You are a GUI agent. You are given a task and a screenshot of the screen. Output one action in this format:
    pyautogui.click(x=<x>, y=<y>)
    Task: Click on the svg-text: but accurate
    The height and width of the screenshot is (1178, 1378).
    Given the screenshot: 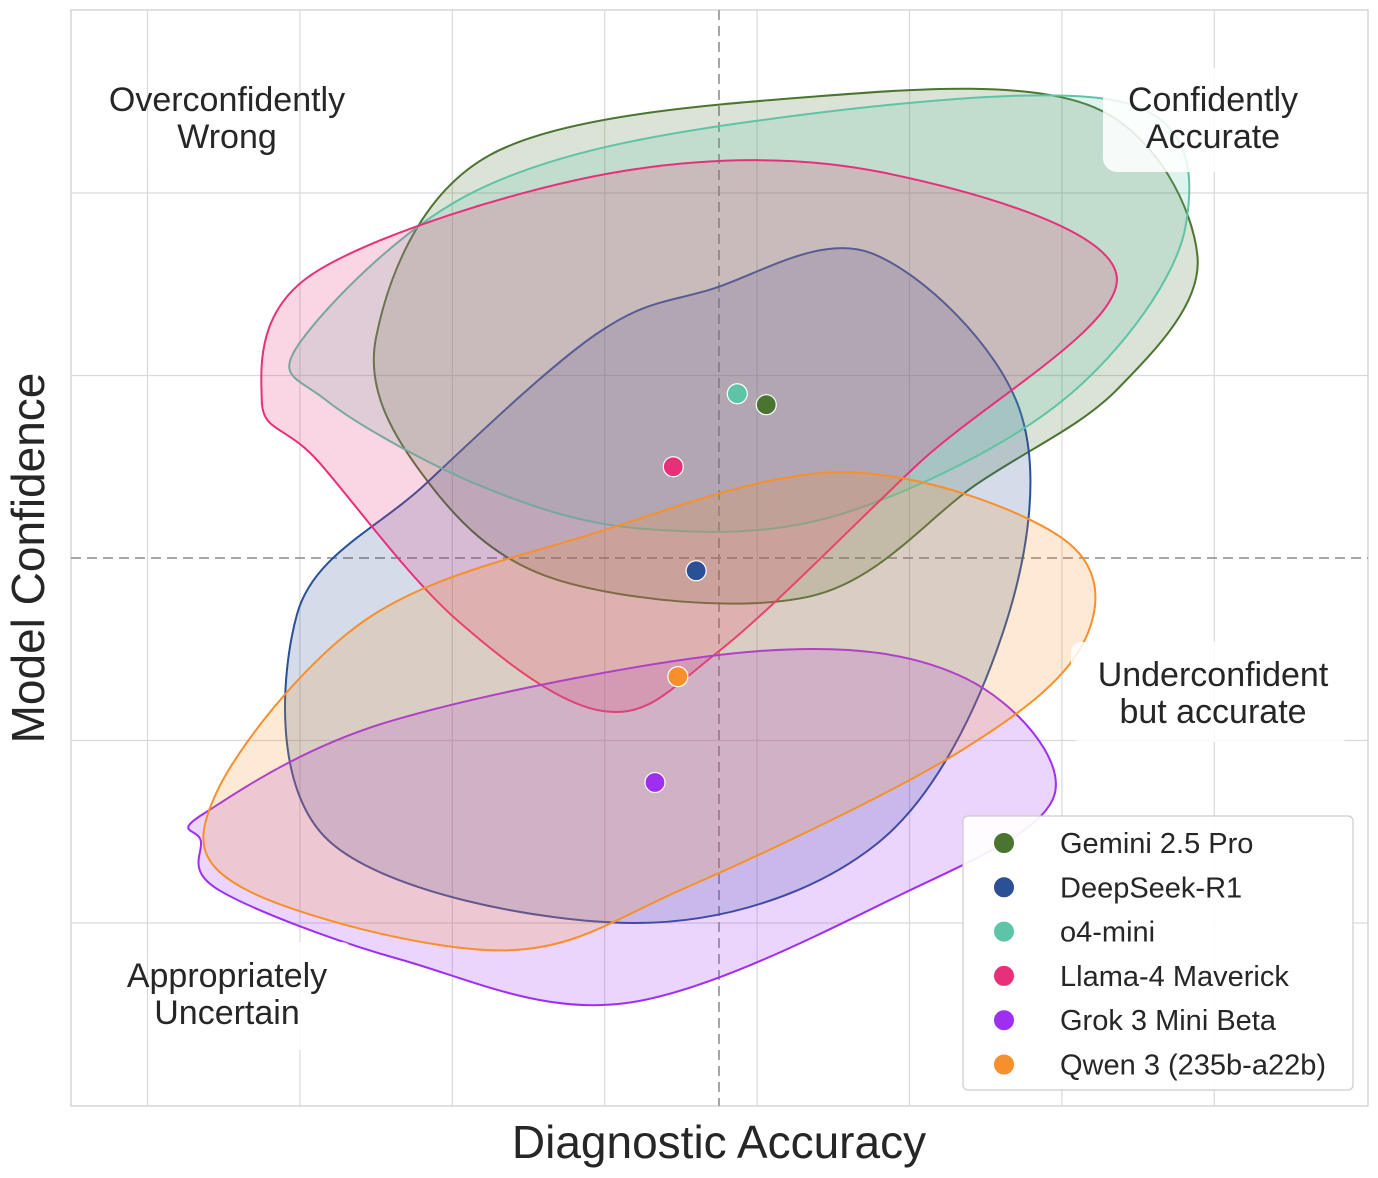 What is the action you would take?
    pyautogui.click(x=1212, y=712)
    